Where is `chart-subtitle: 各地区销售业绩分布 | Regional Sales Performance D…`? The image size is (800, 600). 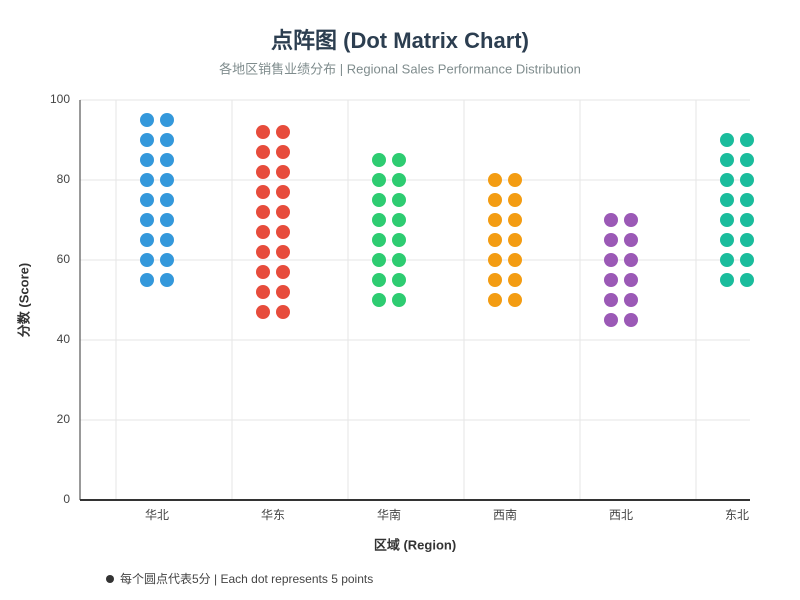
chart-subtitle: 各地区销售业绩分布 | Regional Sales Performance D… is located at coordinates (400, 68).